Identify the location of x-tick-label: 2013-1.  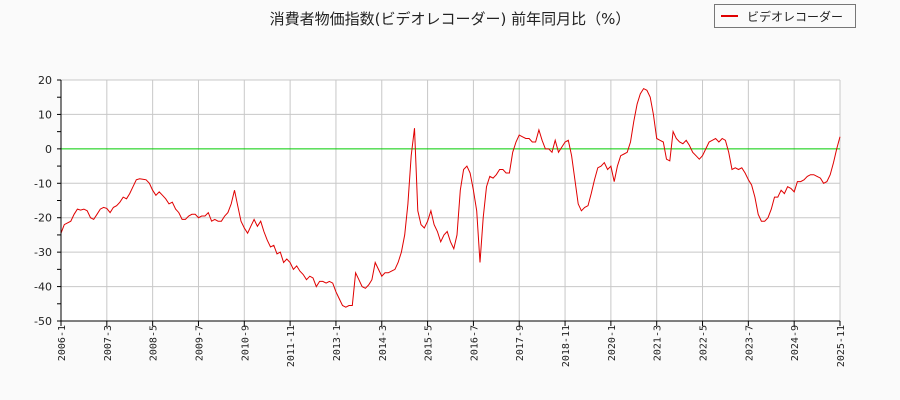
(337, 343).